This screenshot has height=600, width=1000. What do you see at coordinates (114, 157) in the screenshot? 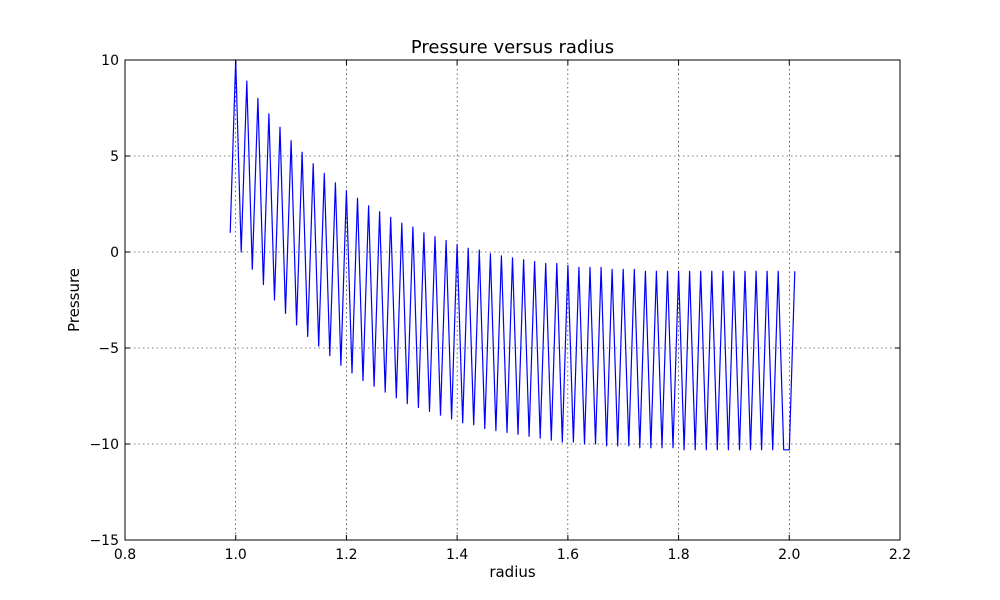
I see `y-tick-label: 5` at bounding box center [114, 157].